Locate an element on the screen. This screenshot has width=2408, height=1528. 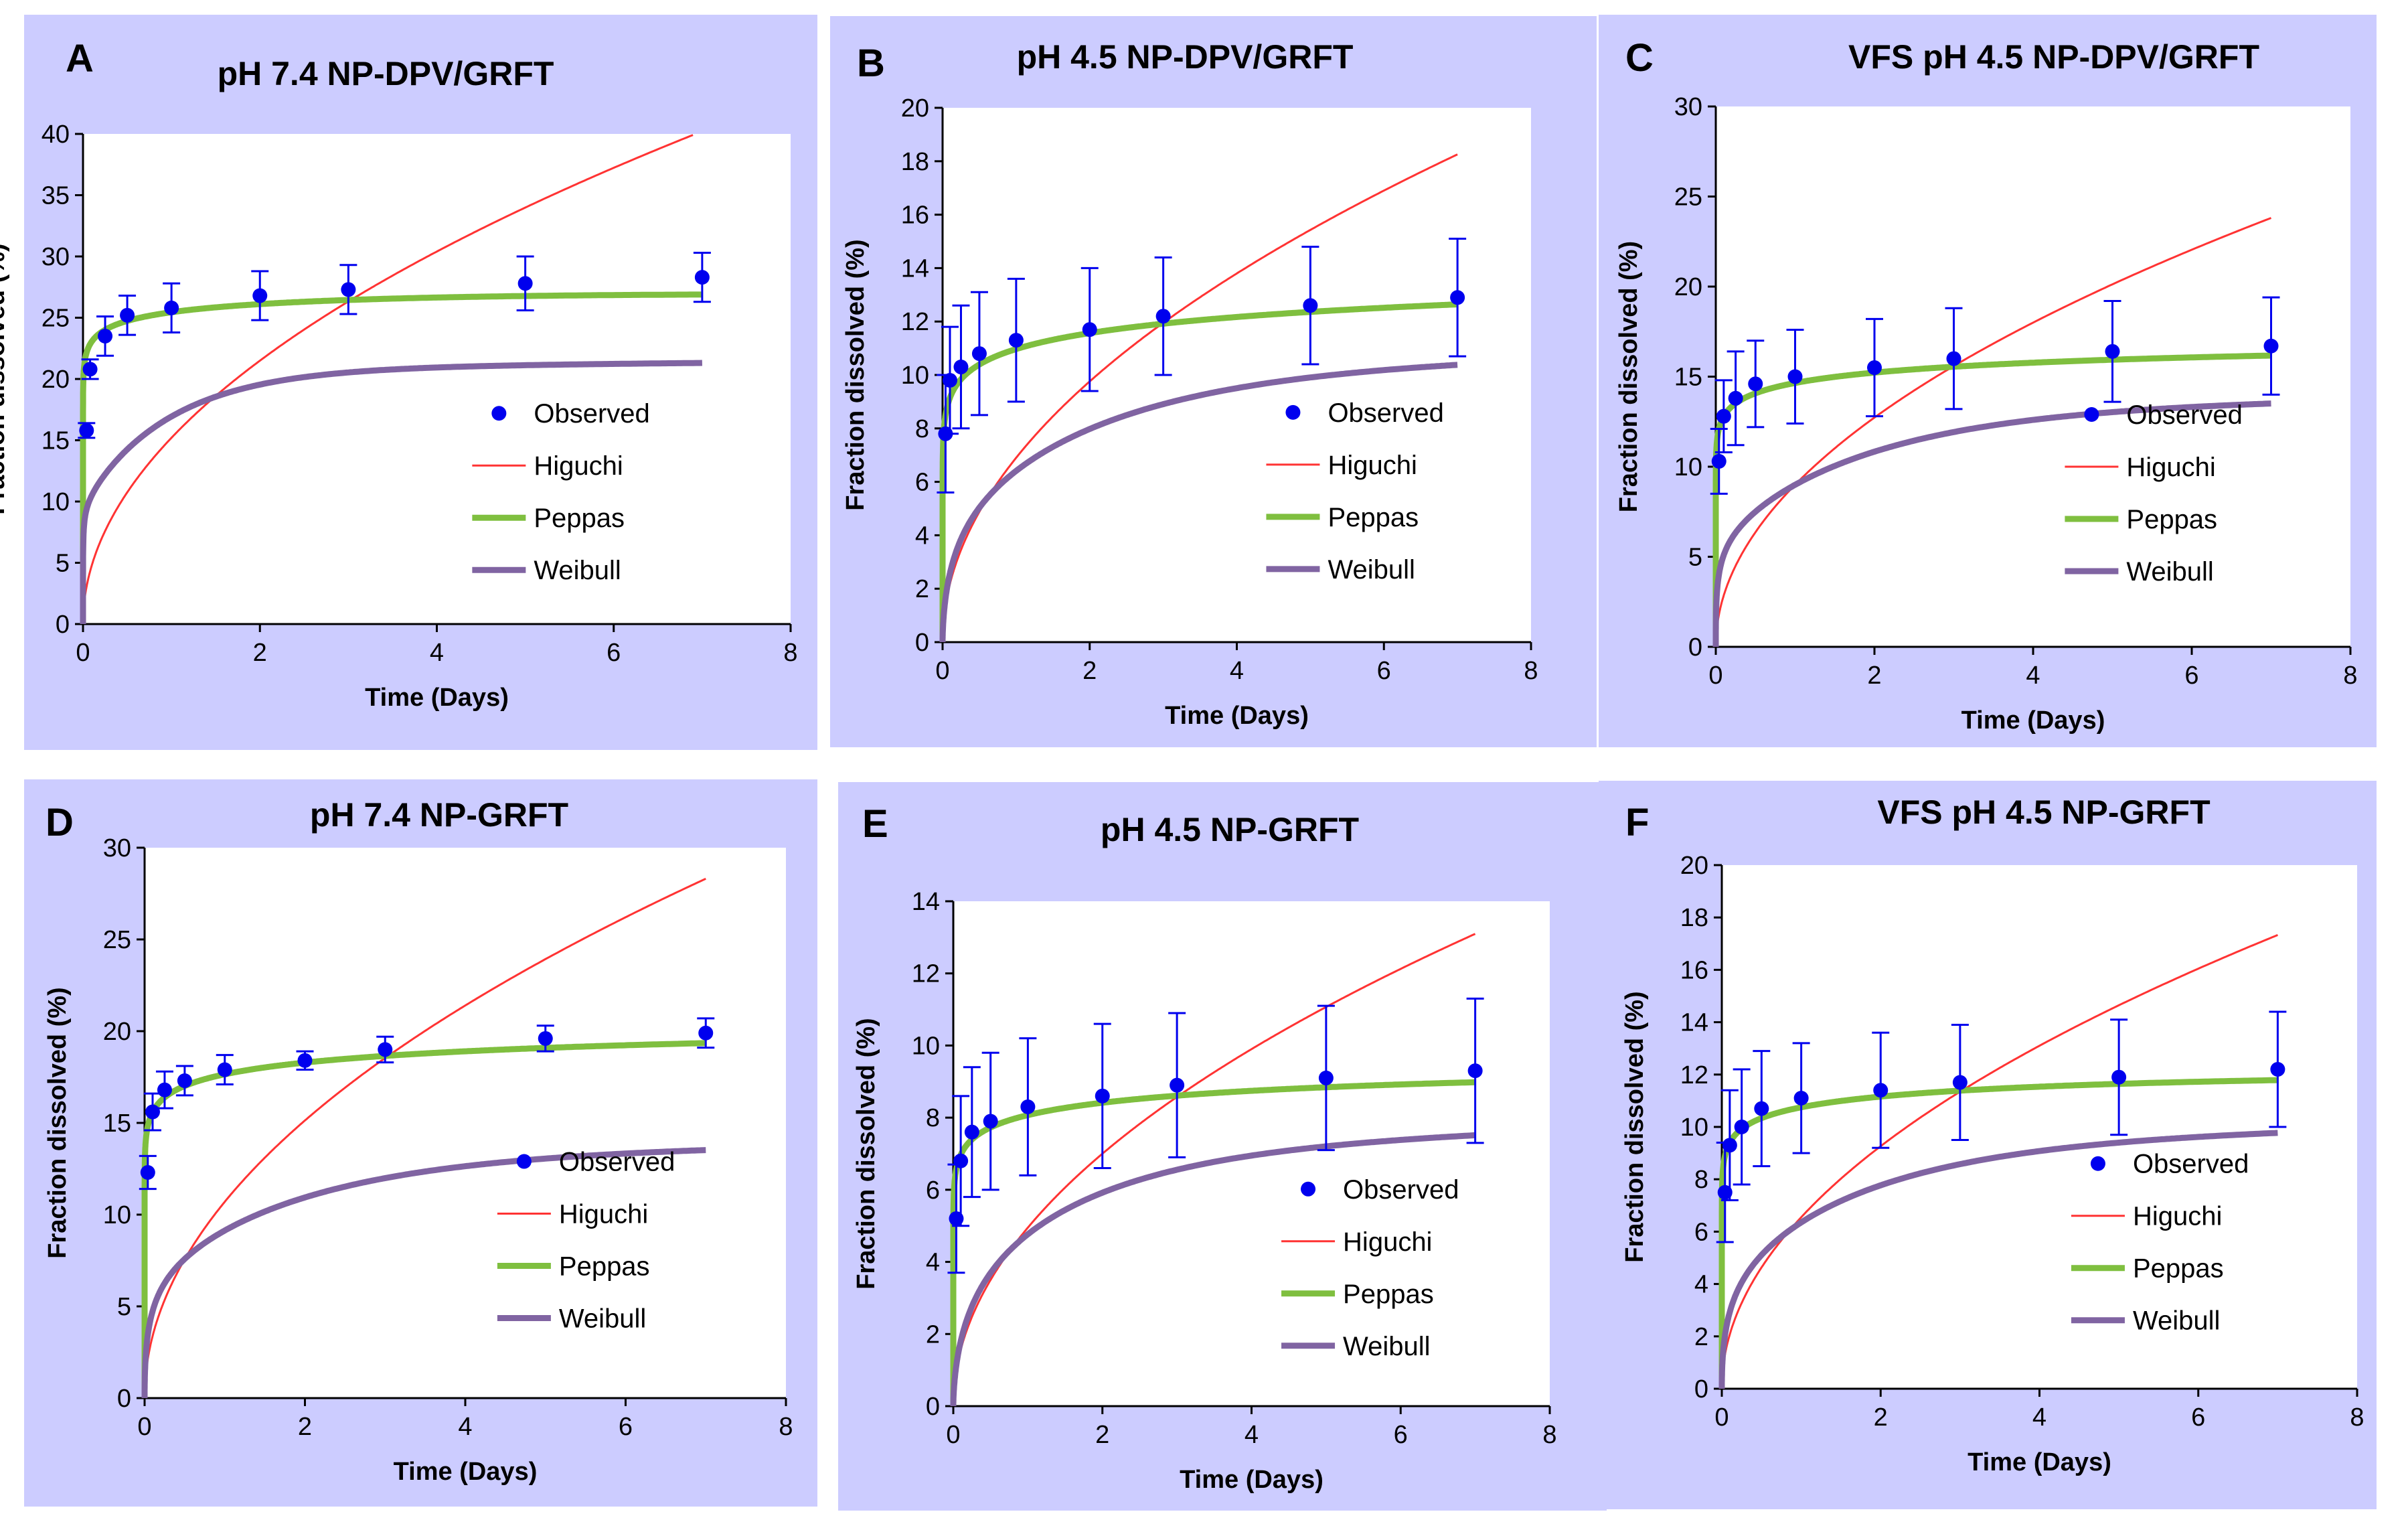
x-tick-label: 8 is located at coordinates (790, 653).